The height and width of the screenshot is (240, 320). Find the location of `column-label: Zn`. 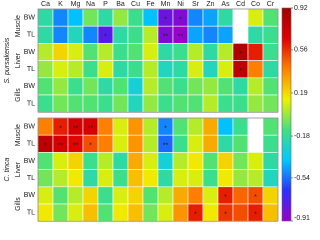

column-label: Zn is located at coordinates (210, 4).